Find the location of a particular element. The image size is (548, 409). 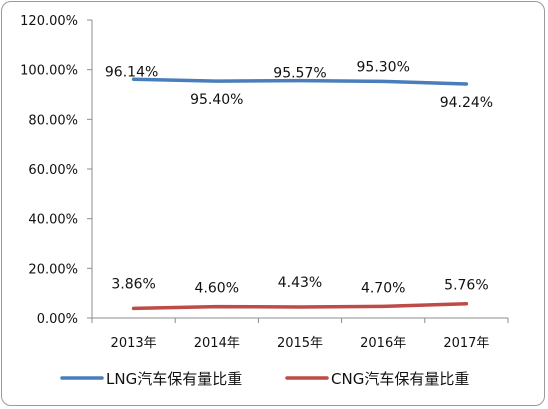

legend-label-1: CNG汽车保有量比重 is located at coordinates (400, 379).